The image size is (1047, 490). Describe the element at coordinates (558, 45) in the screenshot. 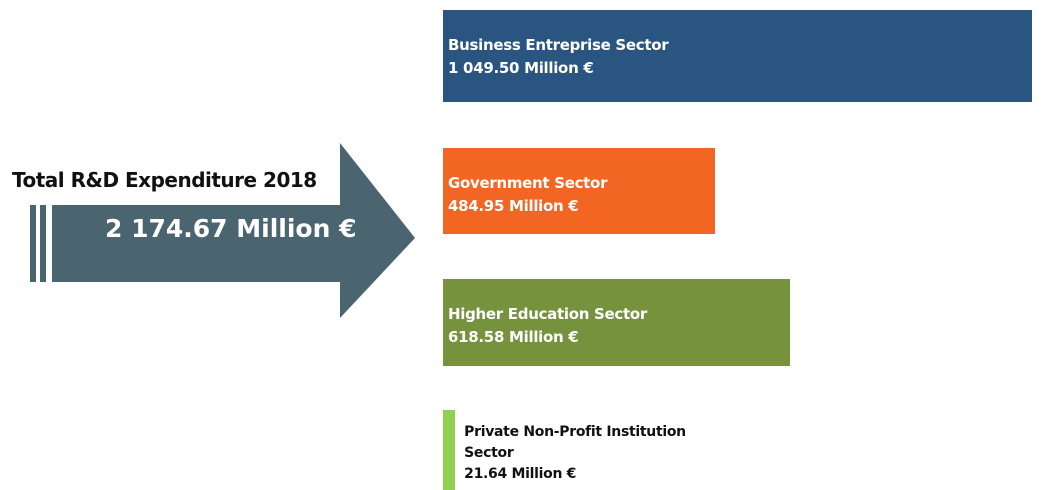

I see `category-label: Business Entreprise Sector` at that location.